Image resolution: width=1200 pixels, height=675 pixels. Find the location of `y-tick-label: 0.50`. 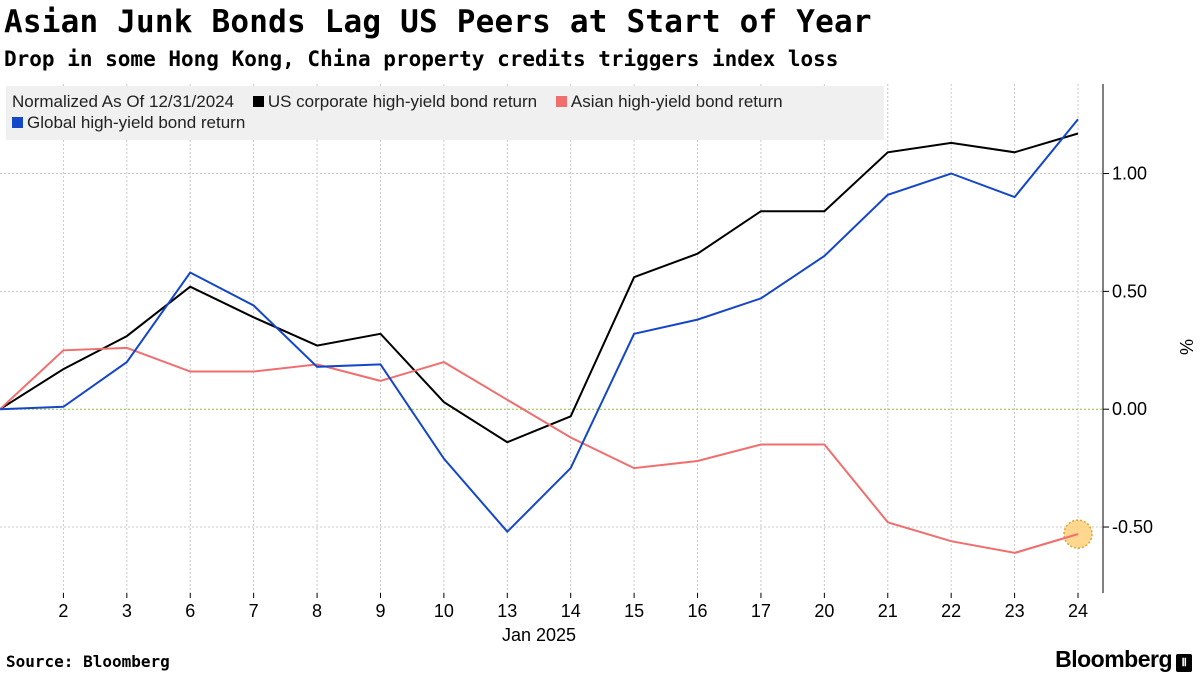

y-tick-label: 0.50 is located at coordinates (1129, 291).